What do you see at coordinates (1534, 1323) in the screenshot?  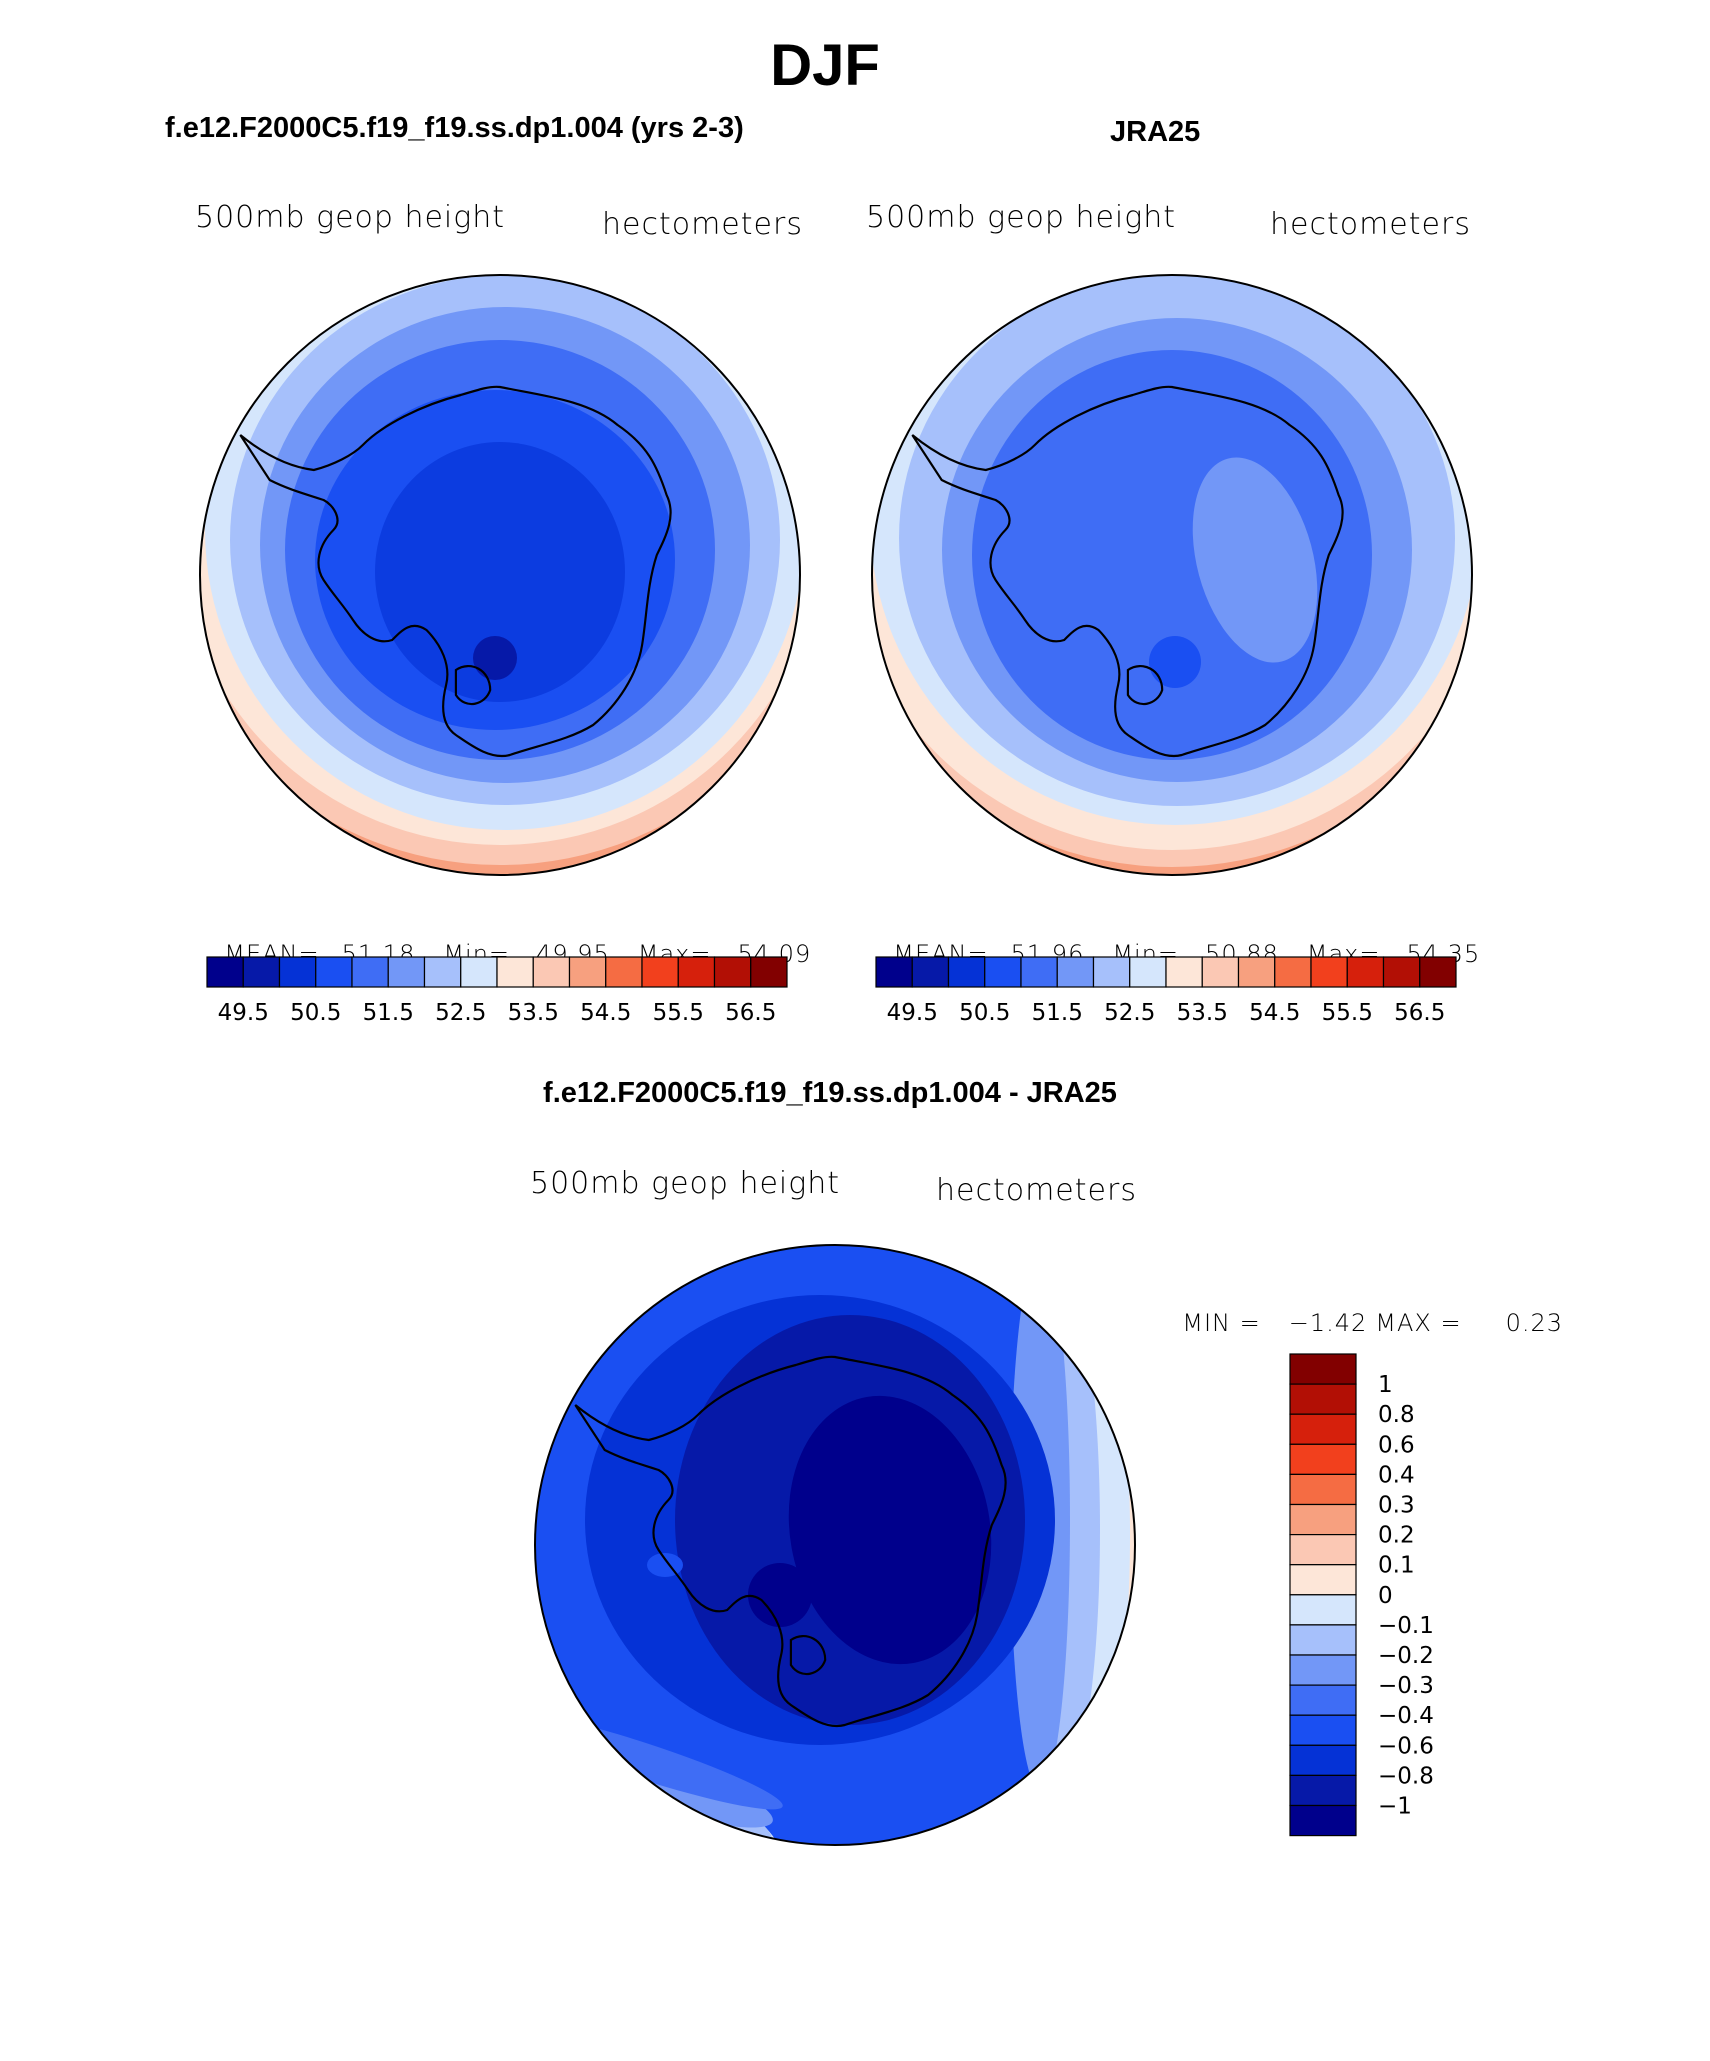 I see `max-value: 0.23` at bounding box center [1534, 1323].